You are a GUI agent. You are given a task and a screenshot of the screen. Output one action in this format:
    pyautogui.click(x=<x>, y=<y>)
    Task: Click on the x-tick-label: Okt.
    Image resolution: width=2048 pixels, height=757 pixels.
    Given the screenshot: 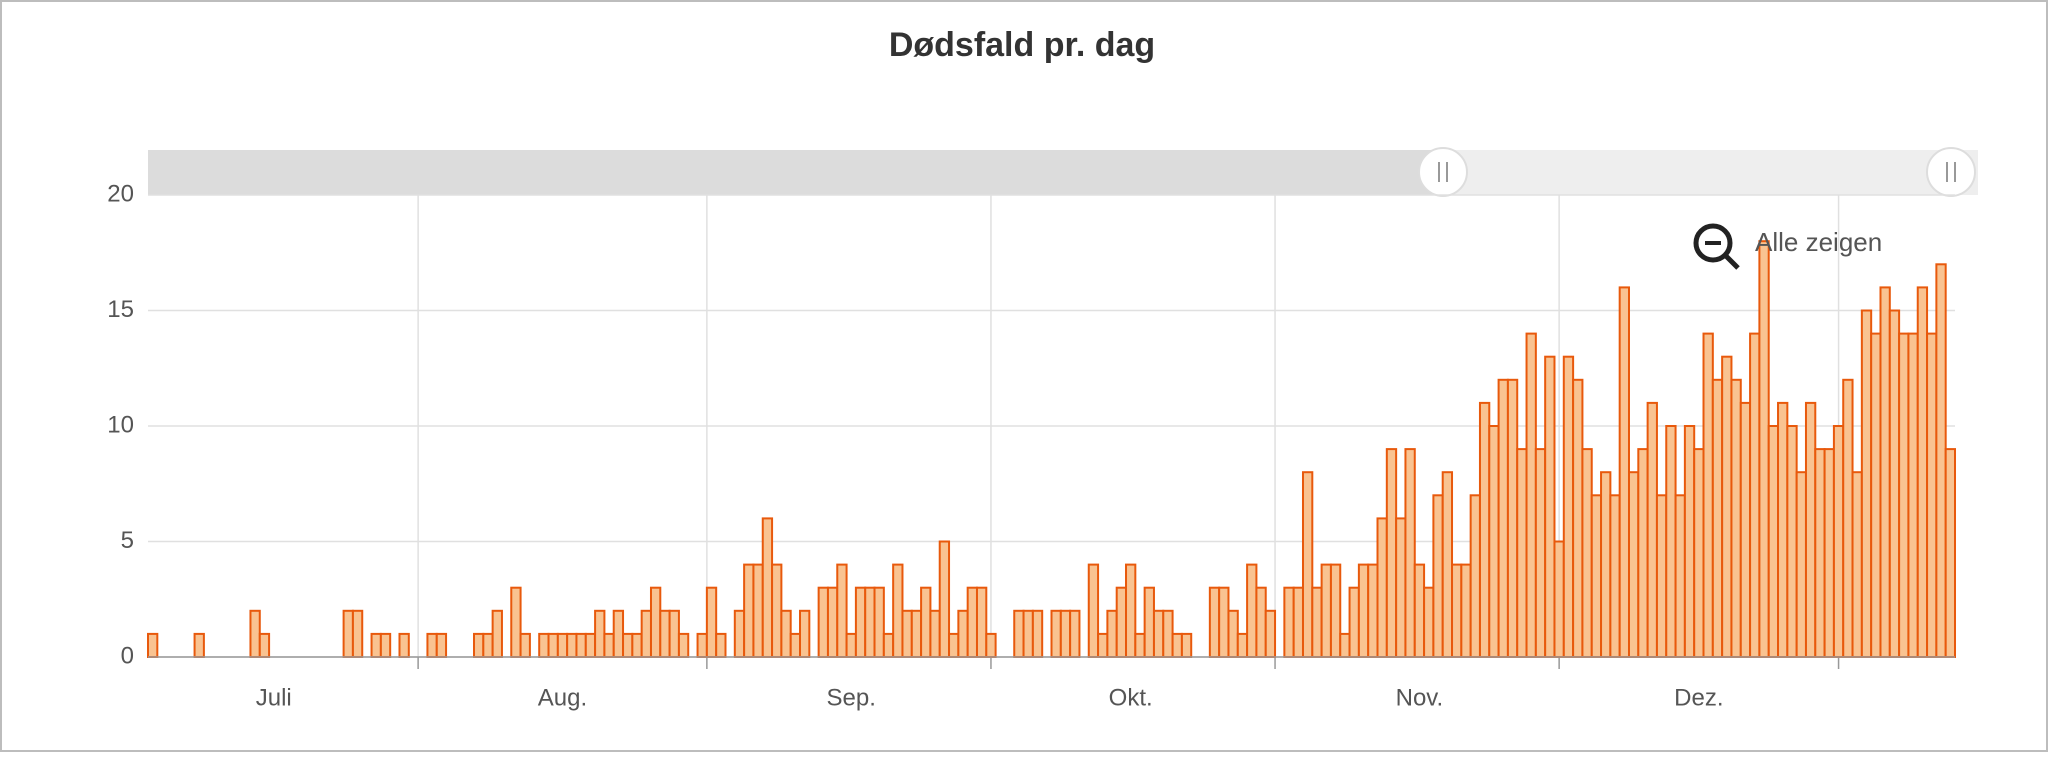 What is the action you would take?
    pyautogui.click(x=1131, y=697)
    